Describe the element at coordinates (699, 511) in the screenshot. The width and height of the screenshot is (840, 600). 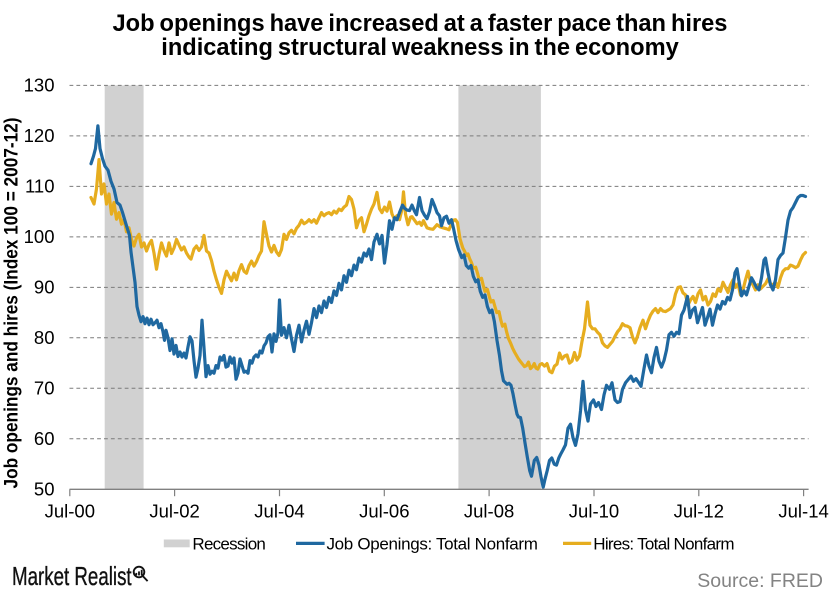
I see `svg-text: Jul-12` at that location.